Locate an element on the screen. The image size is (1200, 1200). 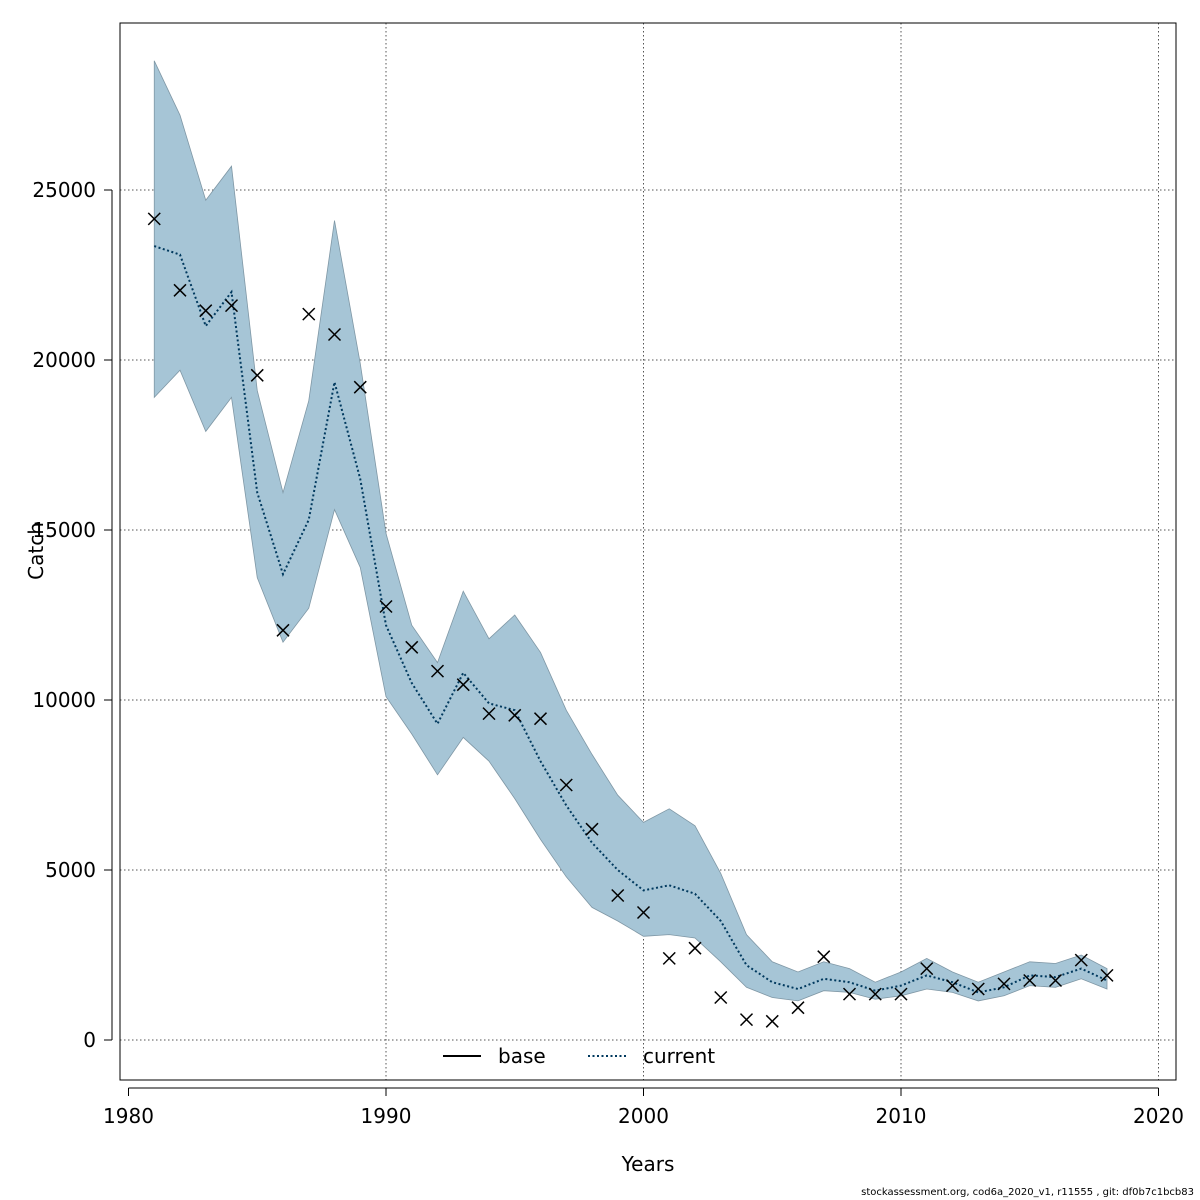
x-tick-label: 2010 is located at coordinates (901, 1116).